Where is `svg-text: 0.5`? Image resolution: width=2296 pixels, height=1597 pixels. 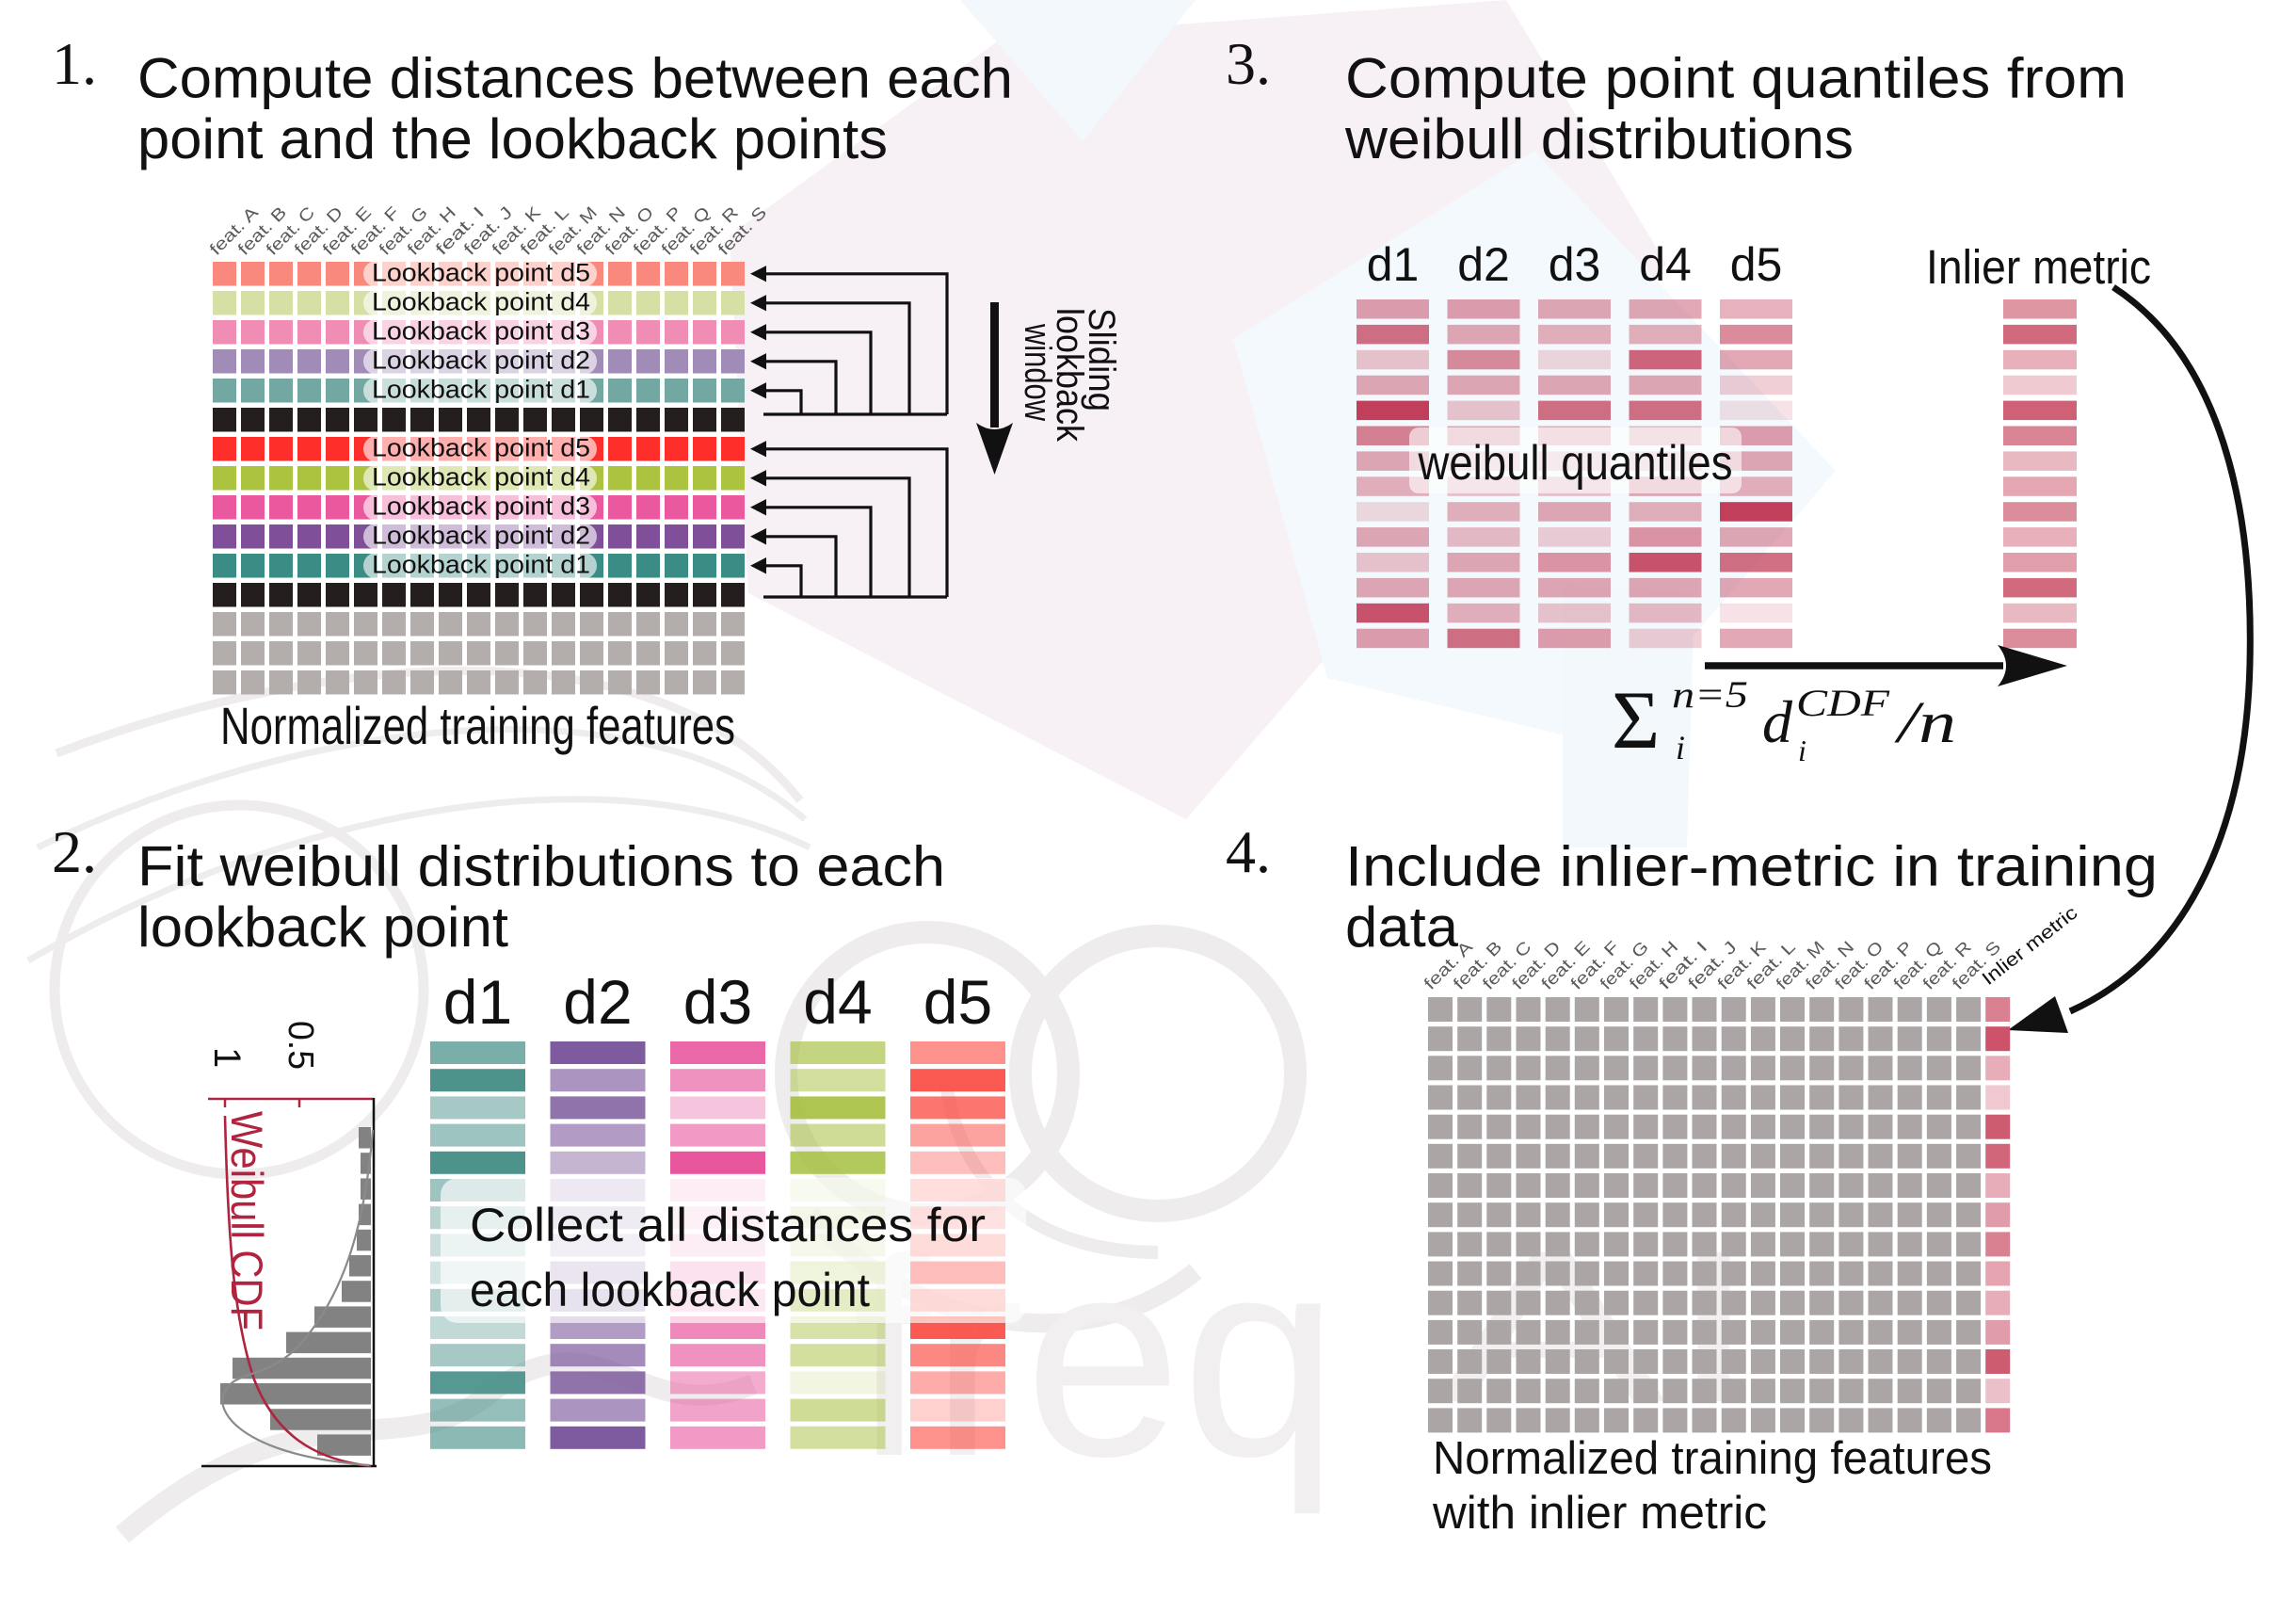 svg-text: 0.5 is located at coordinates (300, 1045).